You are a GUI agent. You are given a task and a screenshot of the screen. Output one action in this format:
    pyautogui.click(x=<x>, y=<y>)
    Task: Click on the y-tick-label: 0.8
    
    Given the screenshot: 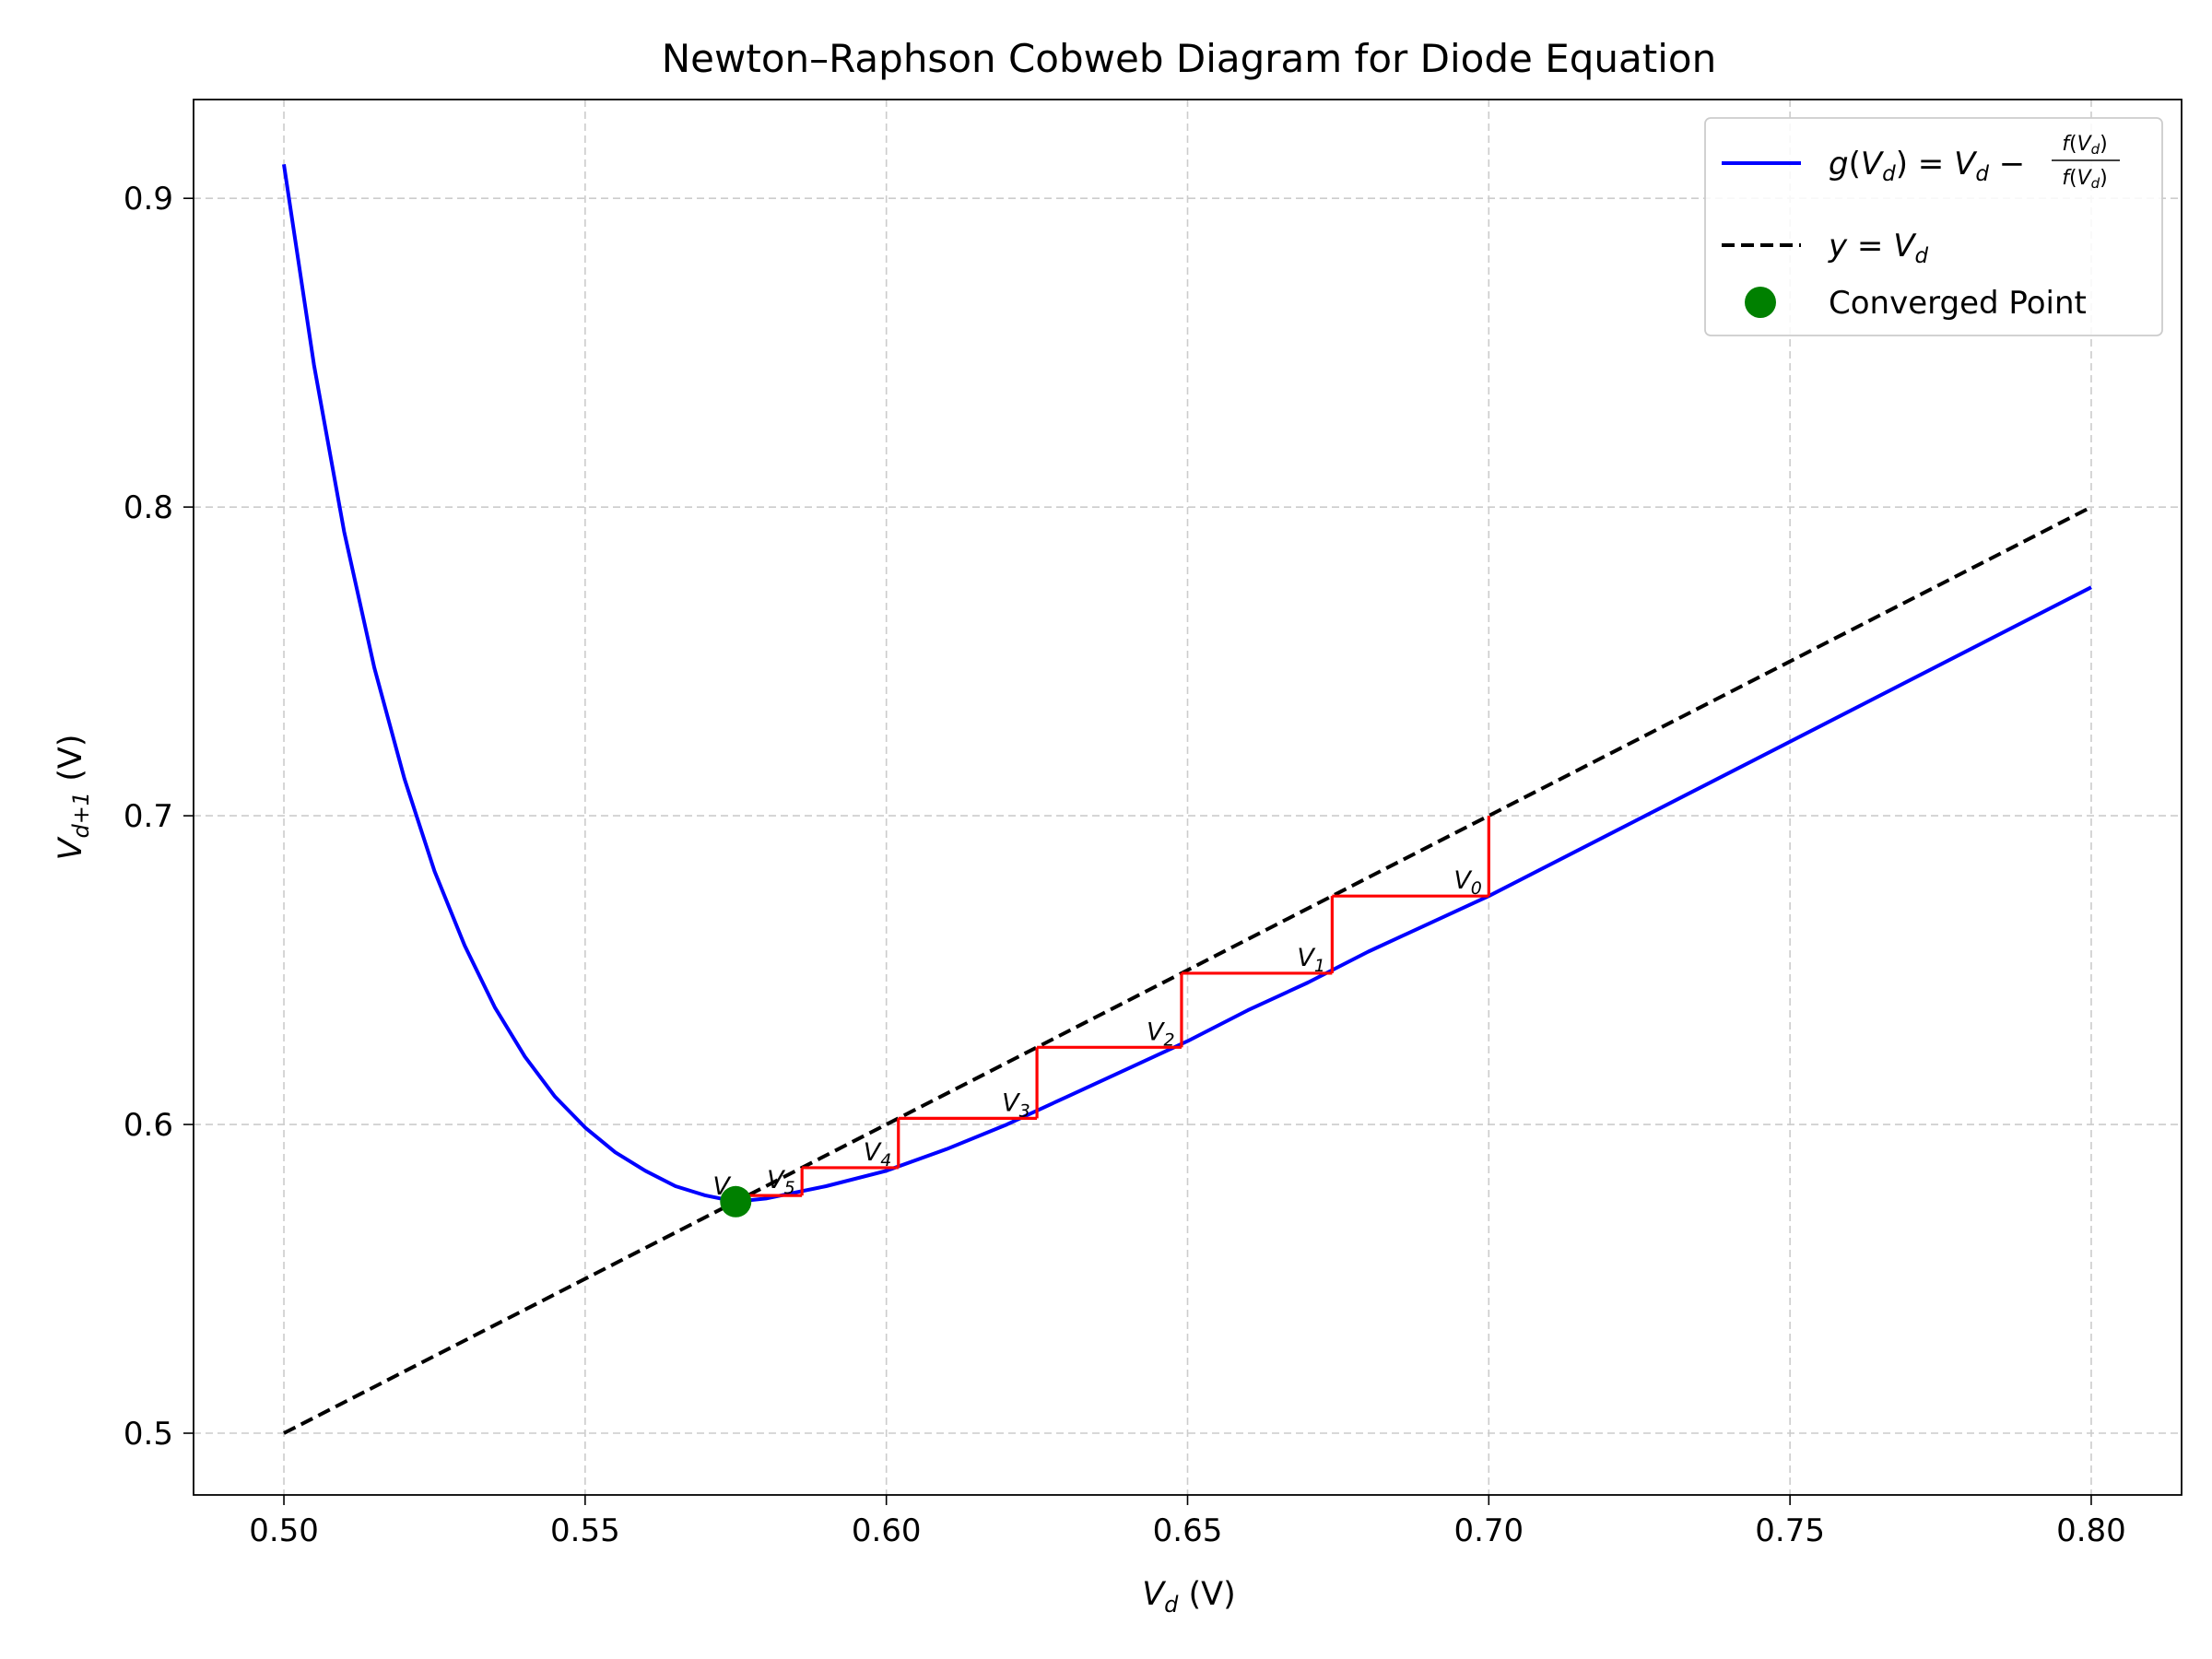 What is the action you would take?
    pyautogui.click(x=148, y=507)
    